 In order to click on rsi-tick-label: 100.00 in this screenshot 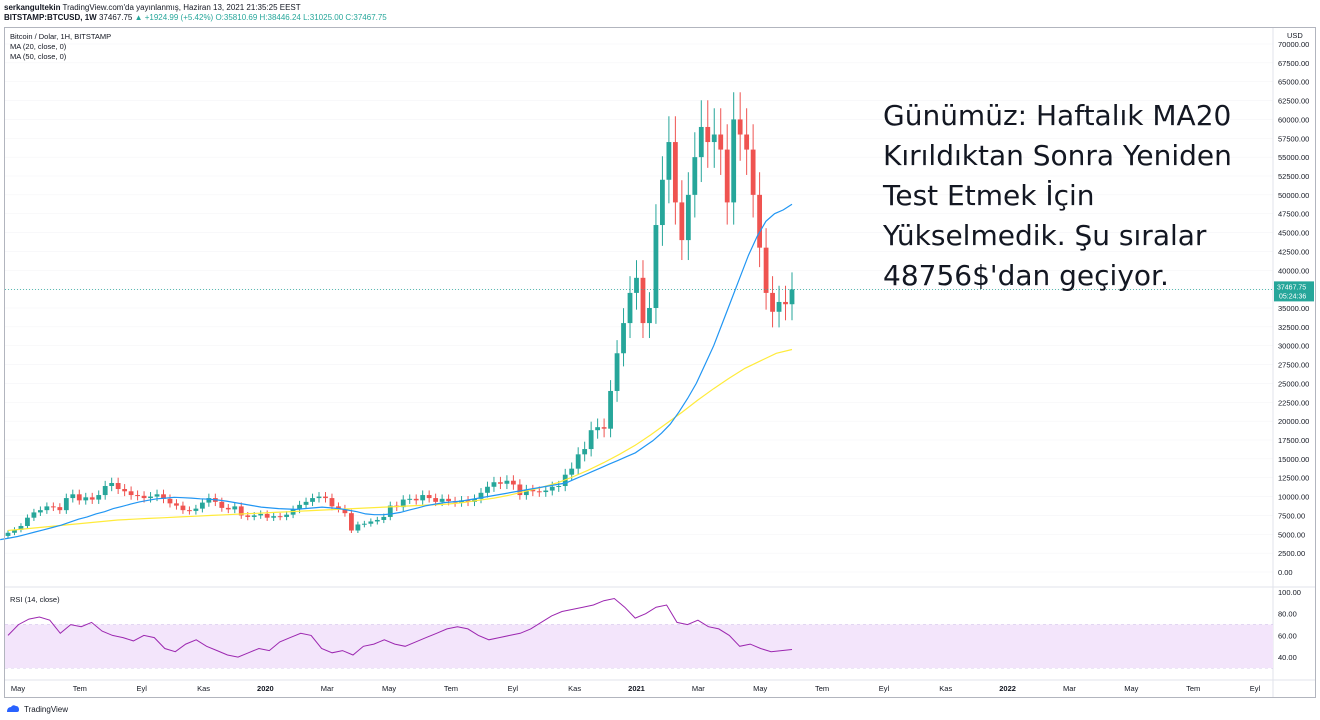, I will do `click(1289, 592)`.